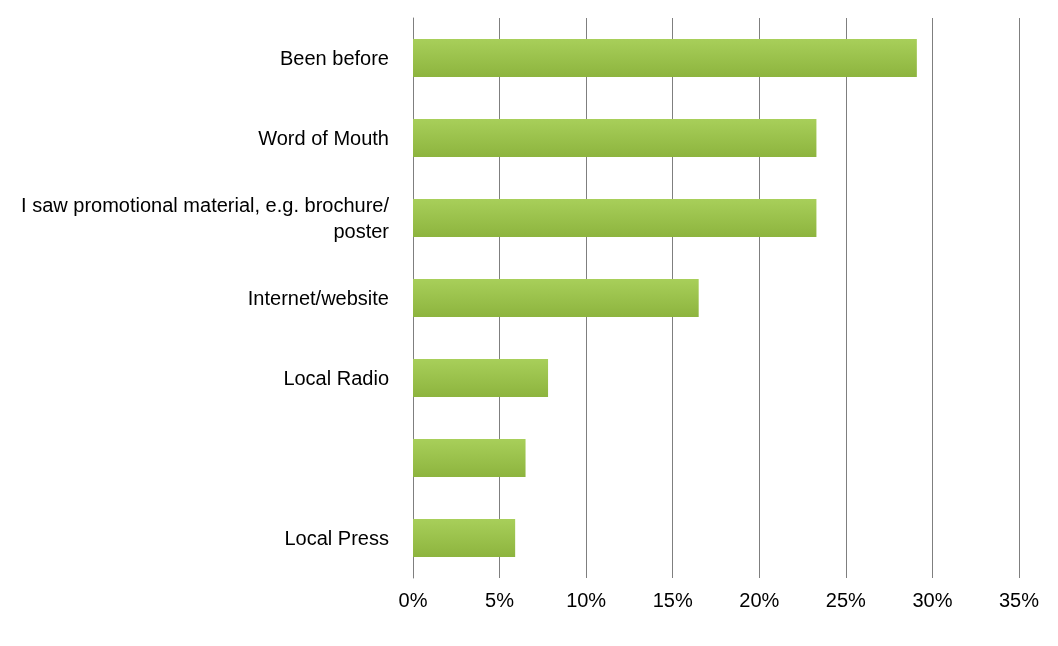  I want to click on x-tick-label: 0%, so click(413, 600).